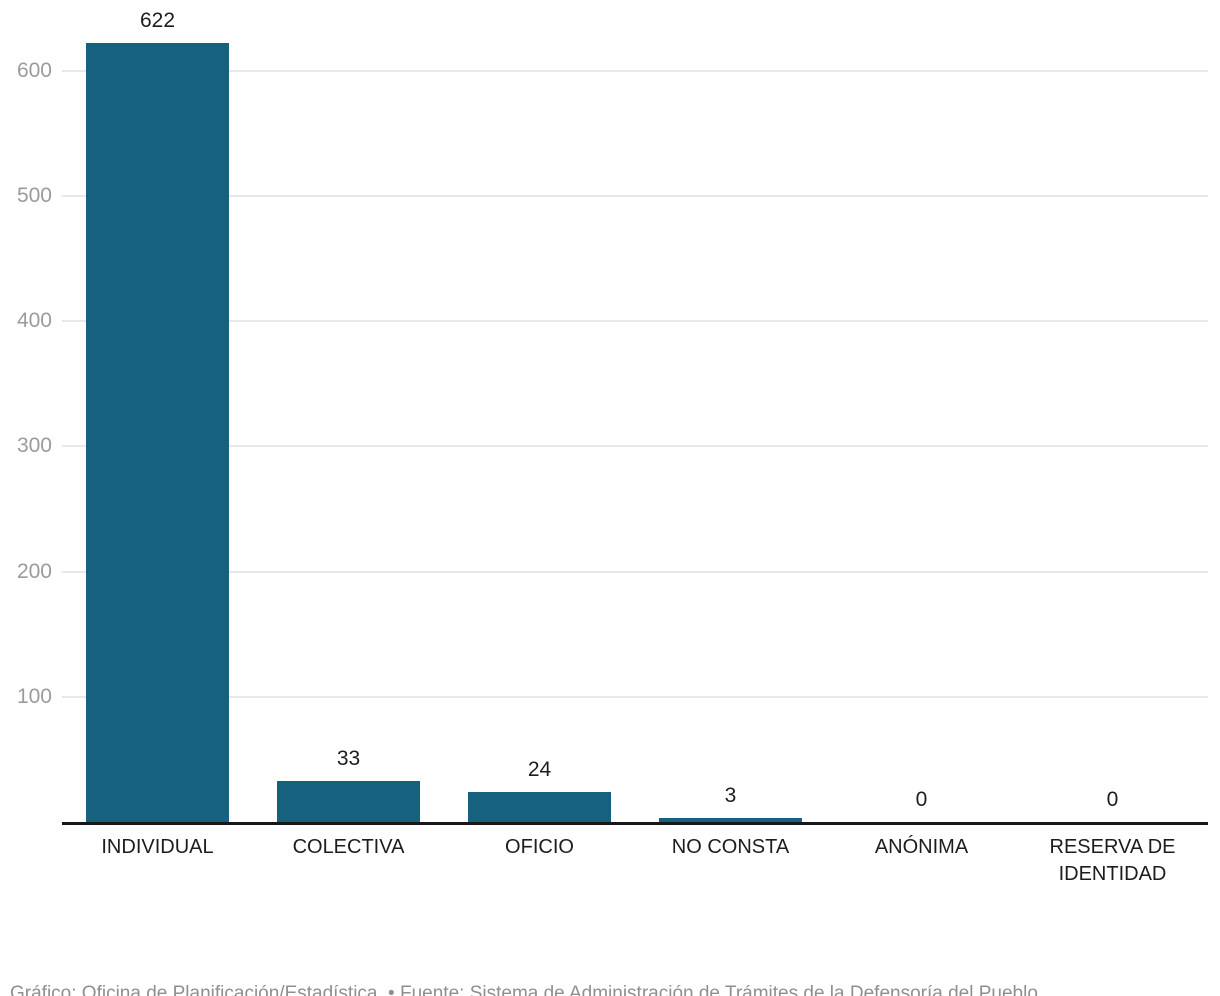  What do you see at coordinates (1112, 860) in the screenshot?
I see `x-axis-category-label: RESERVA DE IDENTIDAD` at bounding box center [1112, 860].